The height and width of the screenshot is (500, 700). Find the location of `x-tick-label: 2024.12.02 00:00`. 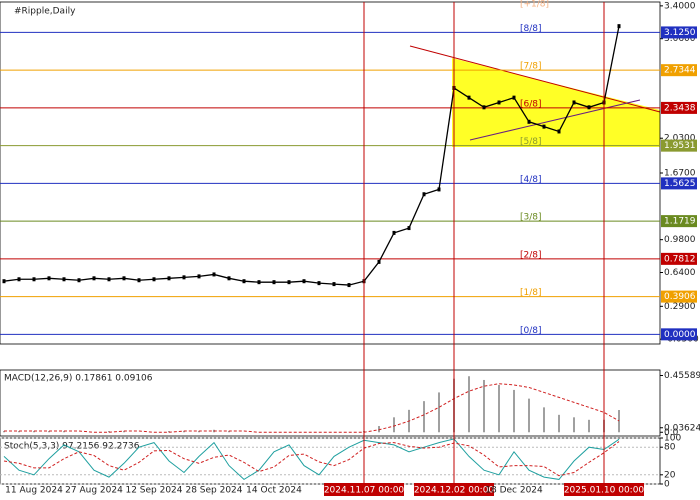

x-tick-label: 2024.12.02 00:00 is located at coordinates (454, 491).